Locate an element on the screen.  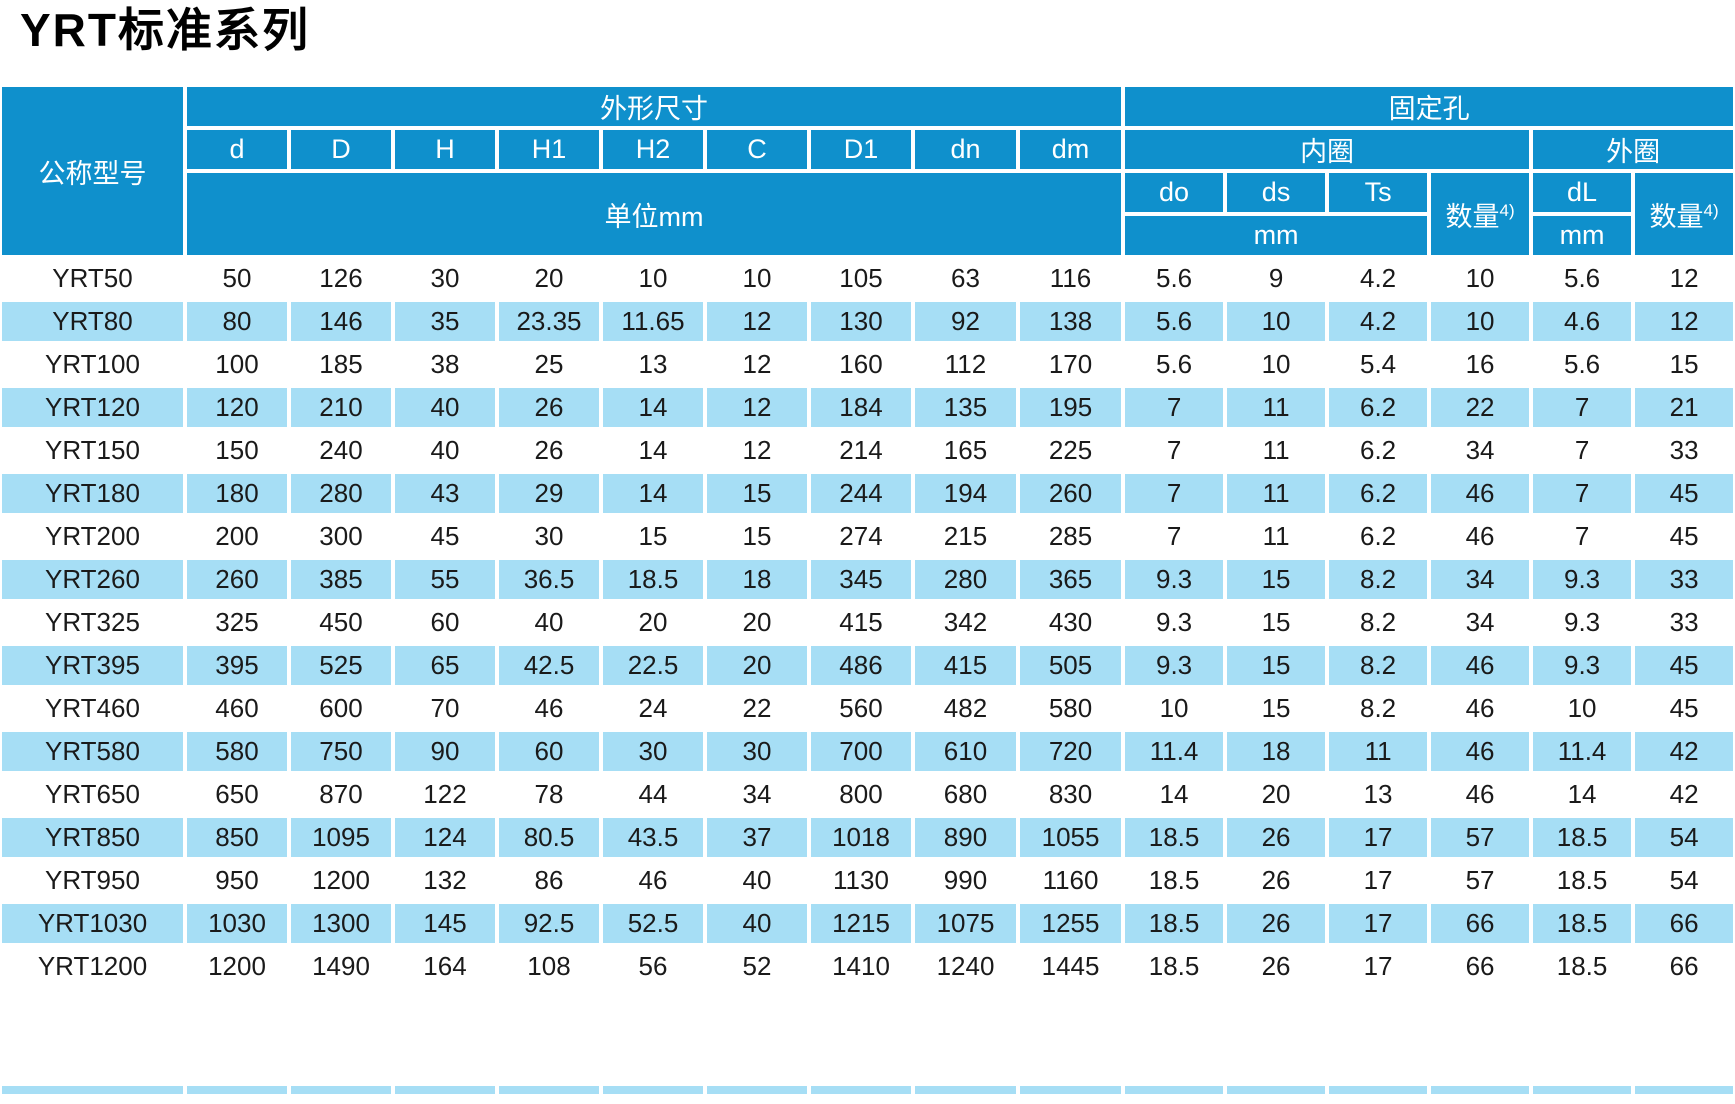
model-cell: YRT100 is located at coordinates (92, 364).